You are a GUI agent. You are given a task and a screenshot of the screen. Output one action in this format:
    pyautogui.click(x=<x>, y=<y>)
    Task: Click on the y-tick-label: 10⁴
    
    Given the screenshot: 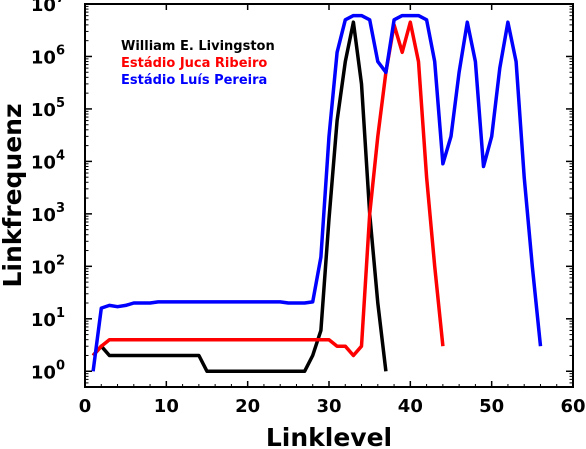 What is the action you would take?
    pyautogui.click(x=48, y=160)
    